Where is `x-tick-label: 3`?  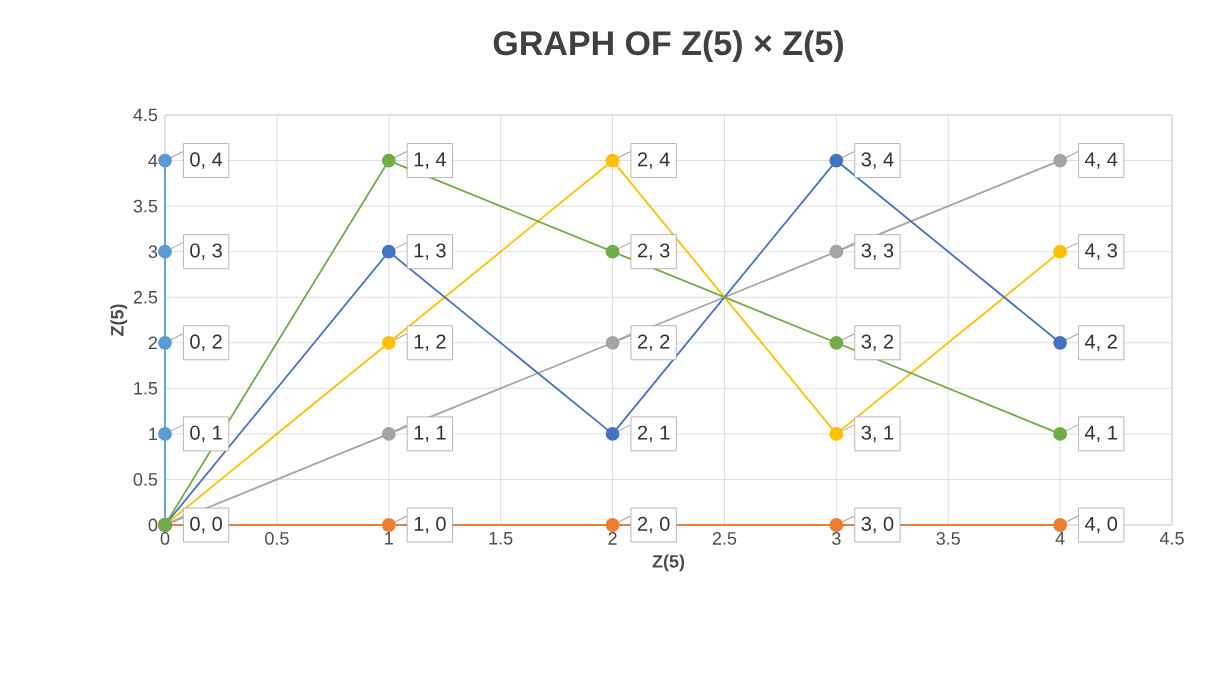 x-tick-label: 3 is located at coordinates (836, 538).